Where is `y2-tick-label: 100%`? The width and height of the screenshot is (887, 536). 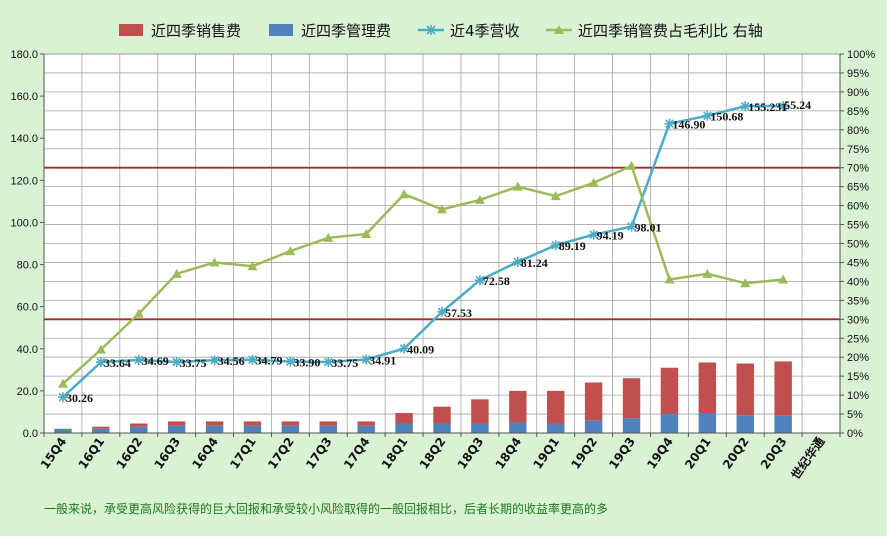
y2-tick-label: 100% is located at coordinates (861, 55).